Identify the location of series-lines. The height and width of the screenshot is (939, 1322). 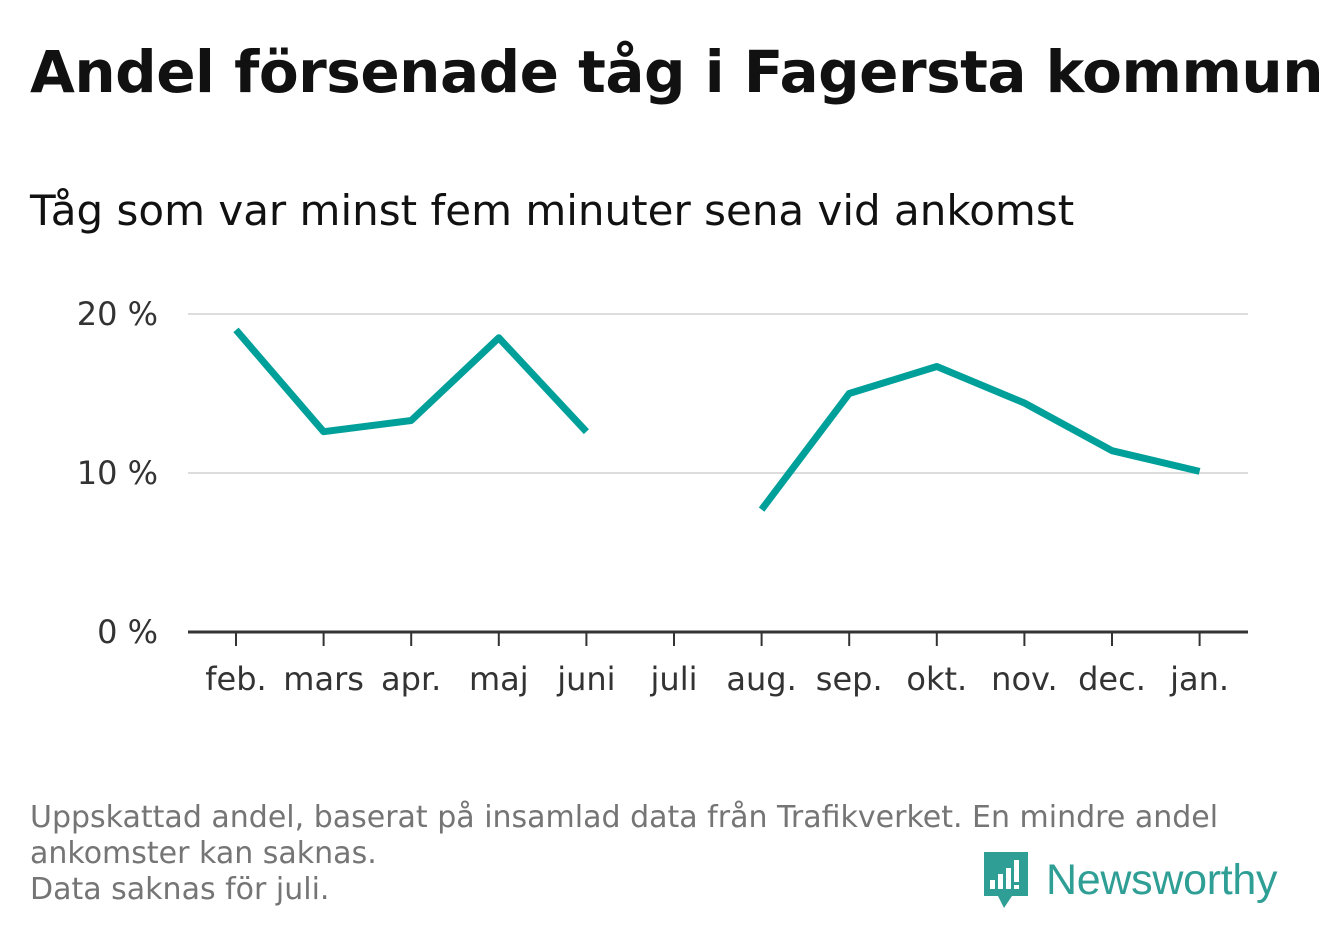
(717, 419).